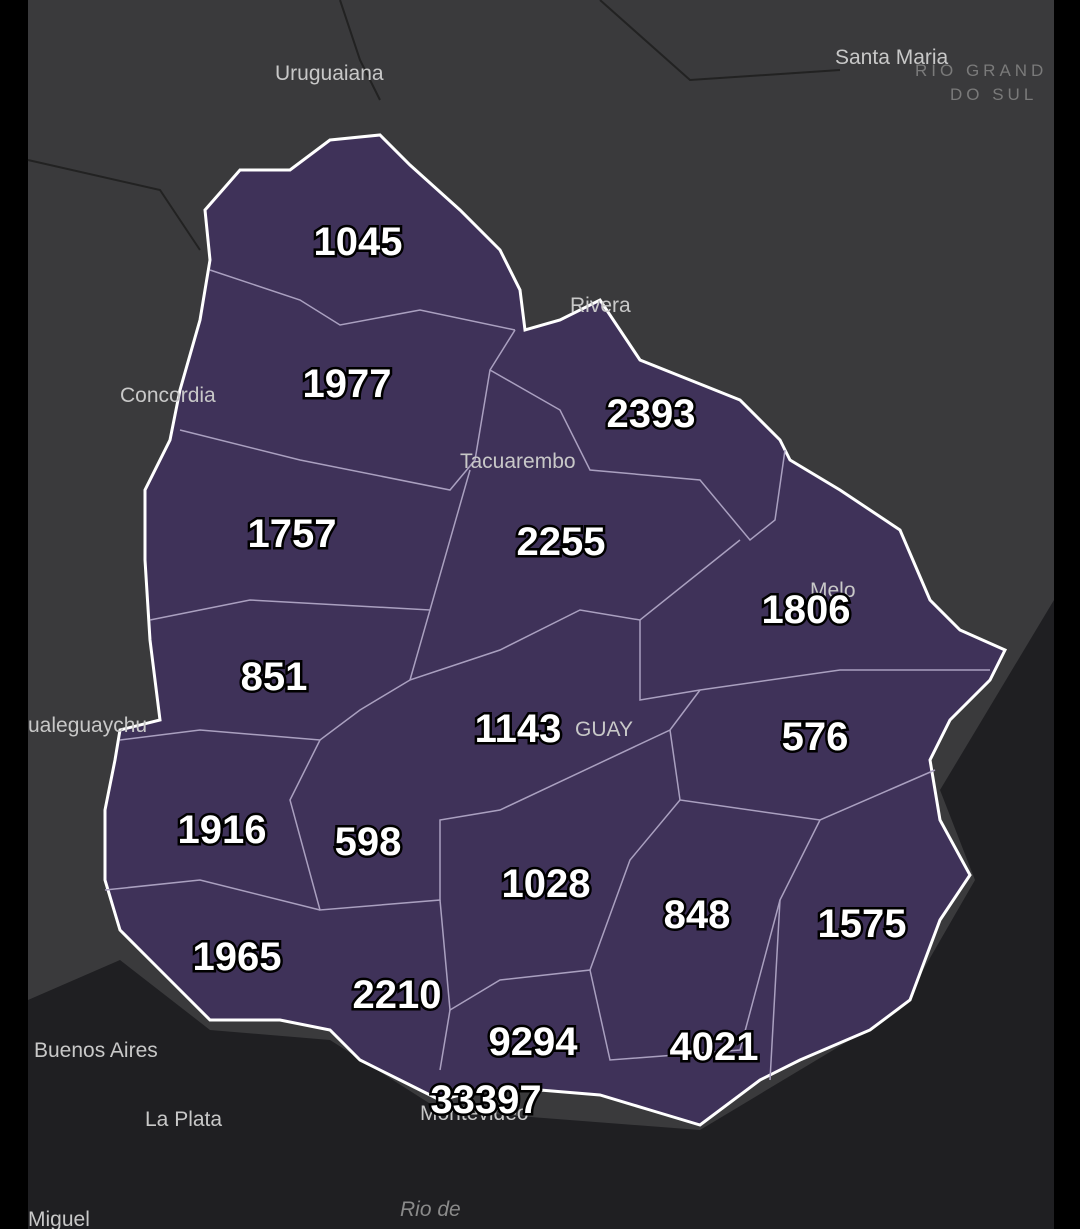 The image size is (1080, 1229). What do you see at coordinates (993, 94) in the screenshot?
I see `place-label: DO SUL` at bounding box center [993, 94].